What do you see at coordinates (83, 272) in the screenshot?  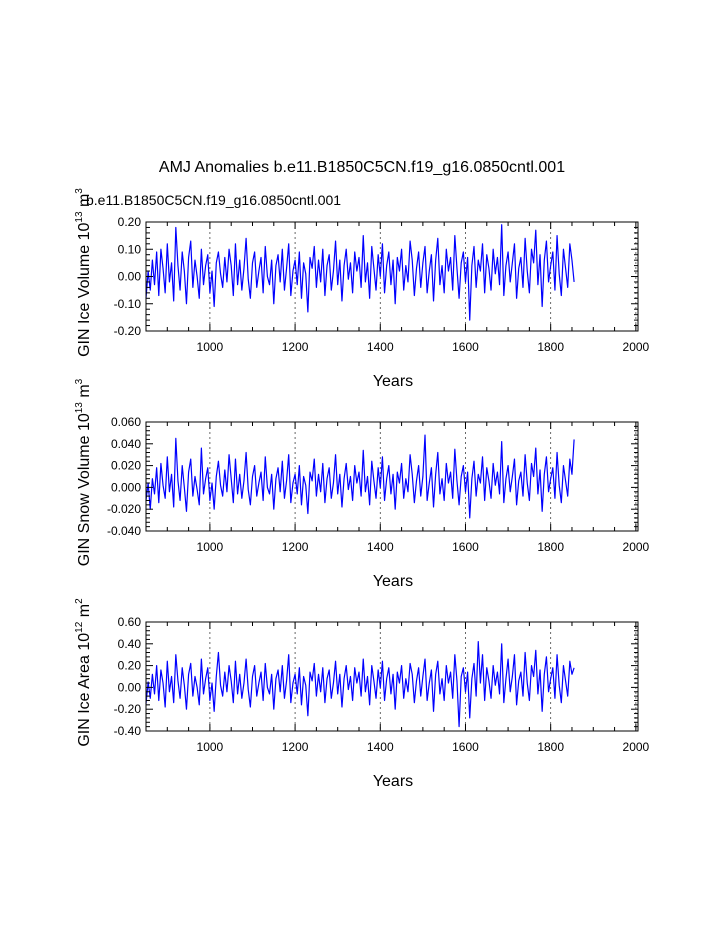 I see `y-axis-title: GIN Ice Volume 1013 m3` at bounding box center [83, 272].